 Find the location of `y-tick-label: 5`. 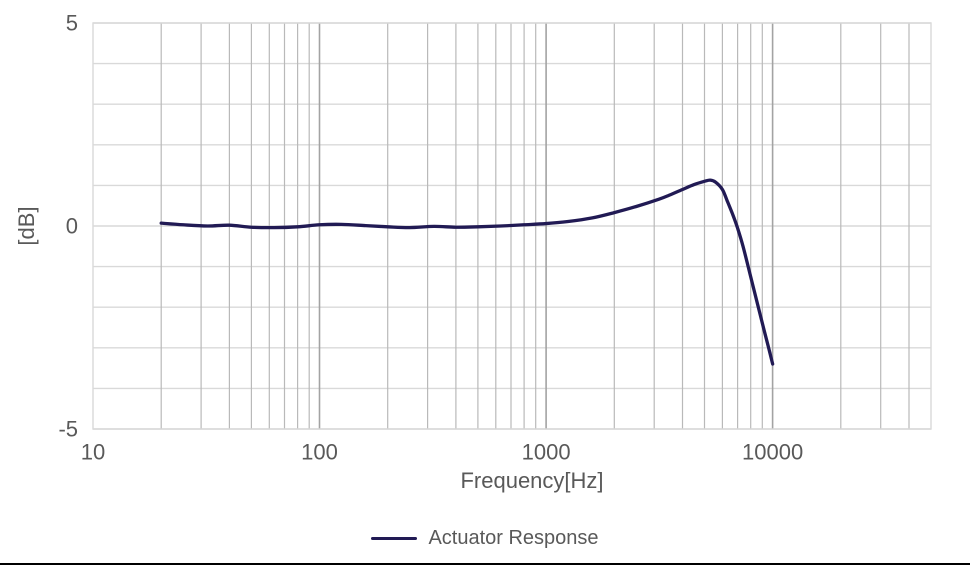

y-tick-label: 5 is located at coordinates (72, 23).